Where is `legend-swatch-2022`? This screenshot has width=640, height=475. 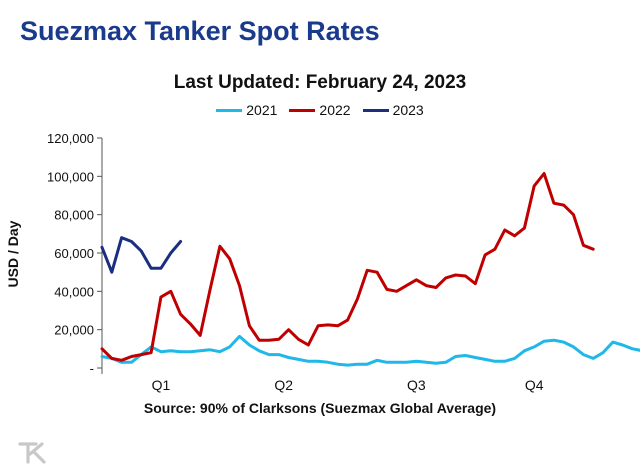
legend-swatch-2022 is located at coordinates (302, 110).